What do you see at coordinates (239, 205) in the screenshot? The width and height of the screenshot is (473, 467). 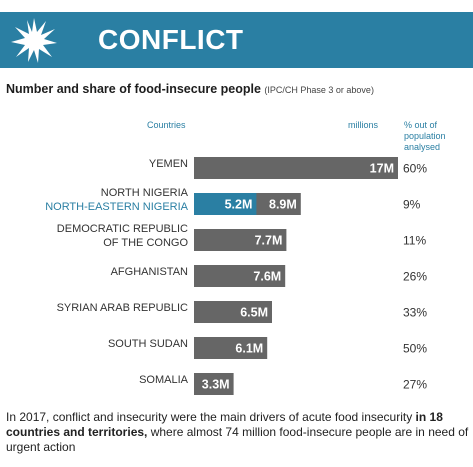 I see `bar-highlight-value-label: 5.2M` at bounding box center [239, 205].